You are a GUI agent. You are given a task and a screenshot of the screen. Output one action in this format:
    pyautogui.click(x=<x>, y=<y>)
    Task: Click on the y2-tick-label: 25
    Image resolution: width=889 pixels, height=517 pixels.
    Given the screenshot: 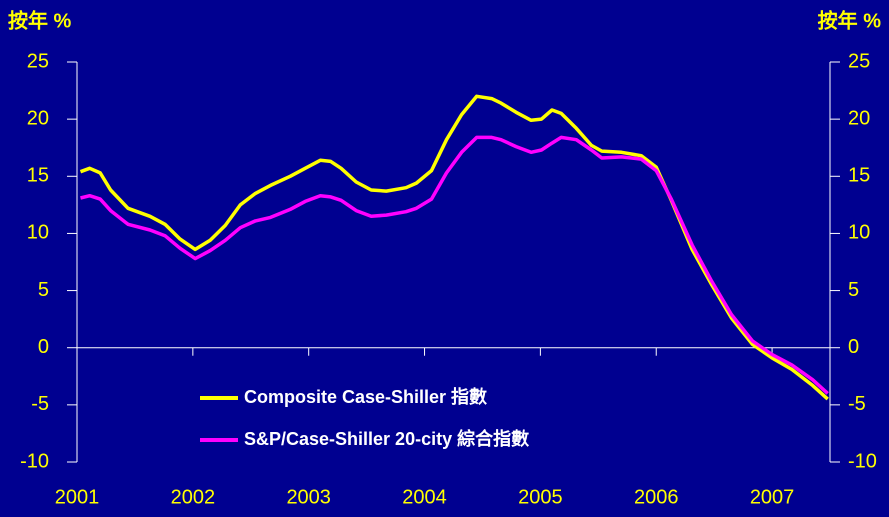 What is the action you would take?
    pyautogui.click(x=859, y=61)
    